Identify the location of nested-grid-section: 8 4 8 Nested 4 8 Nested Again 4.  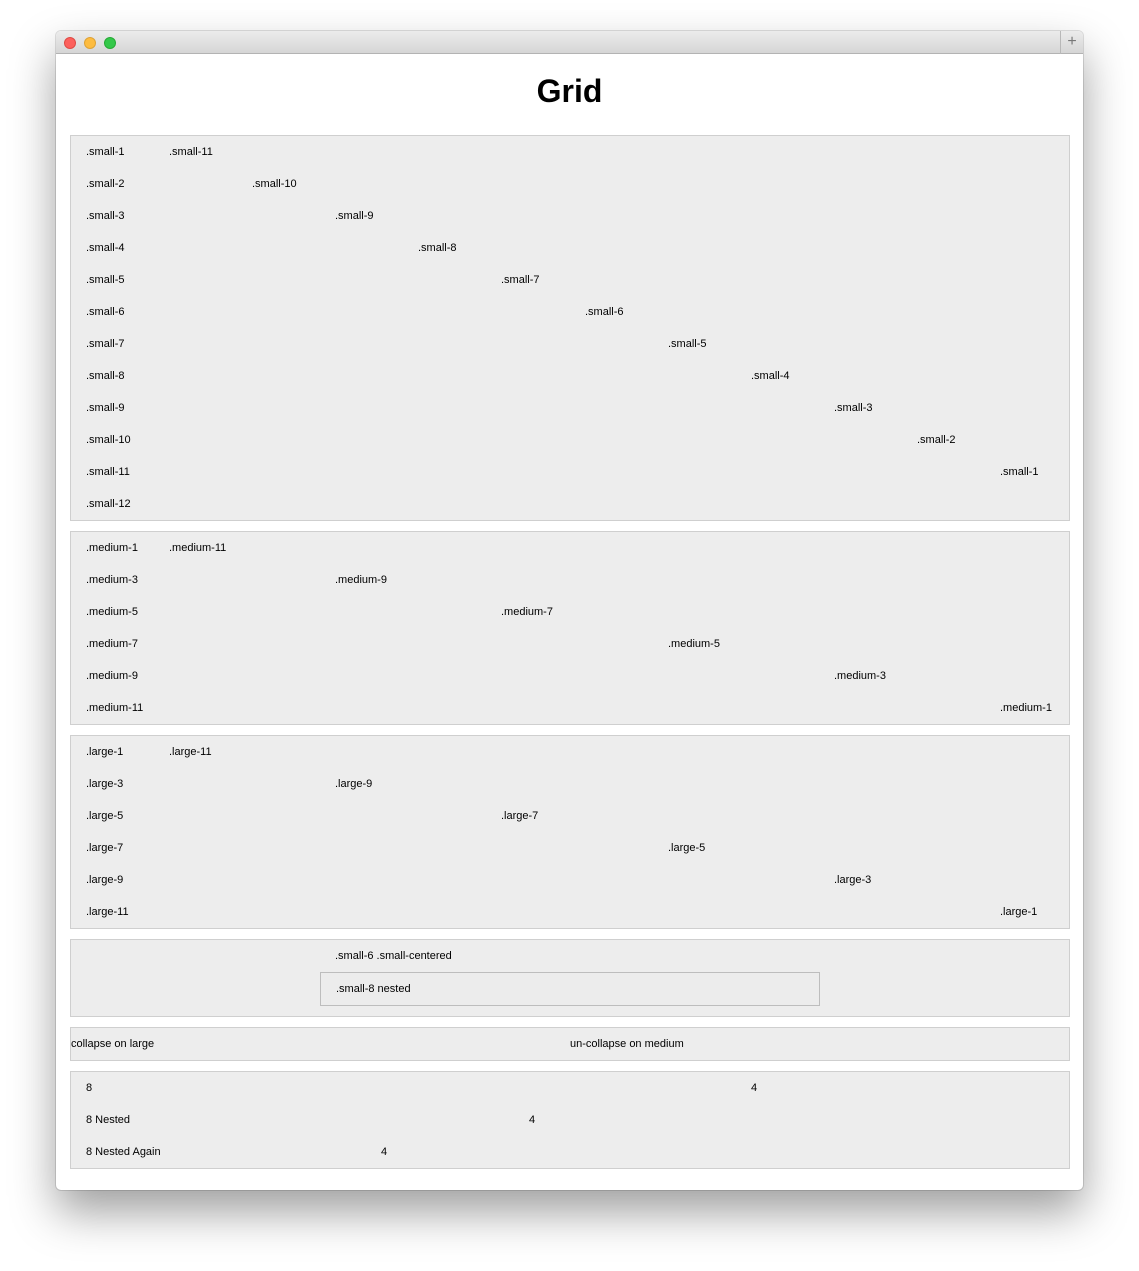
(570, 1120).